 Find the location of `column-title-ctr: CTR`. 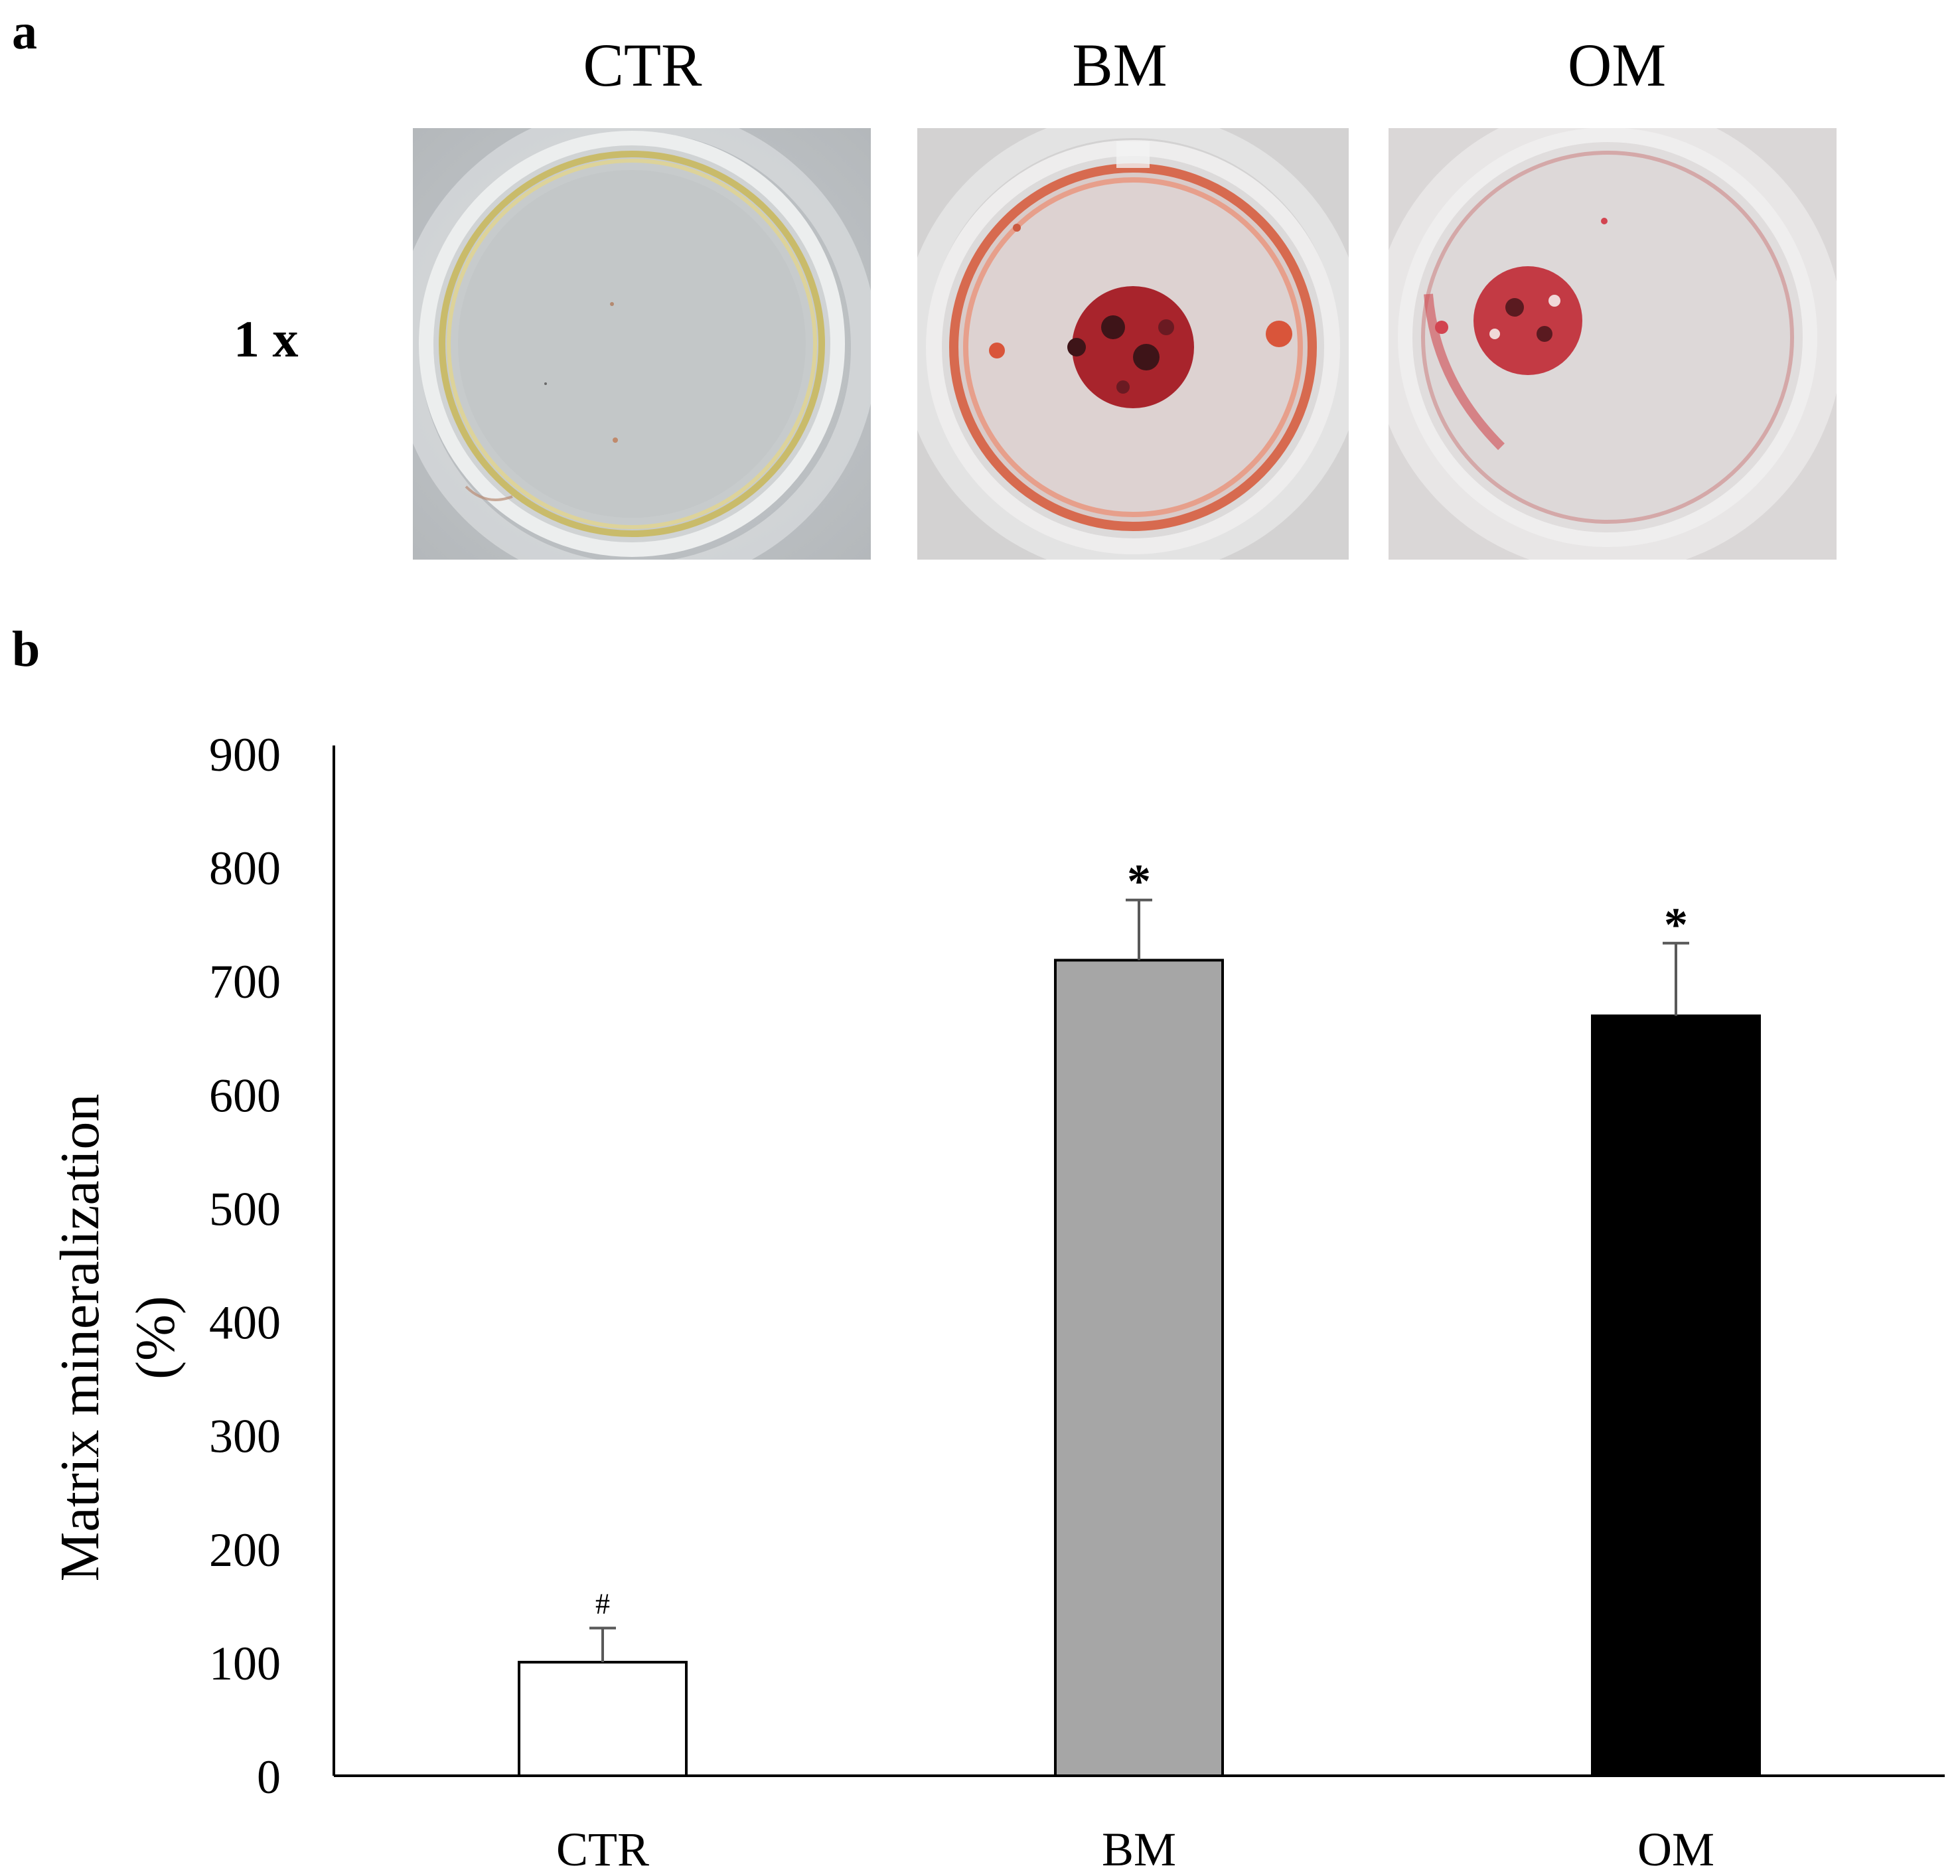

column-title-ctr: CTR is located at coordinates (642, 65).